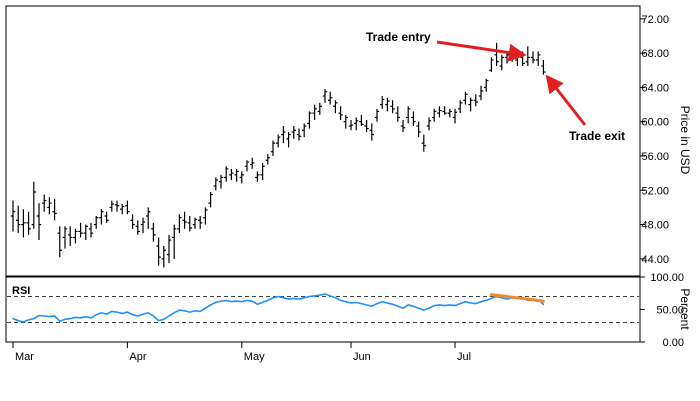 This screenshot has height=401, width=700. Describe the element at coordinates (685, 140) in the screenshot. I see `price-y-axis-title: Price in USD` at that location.